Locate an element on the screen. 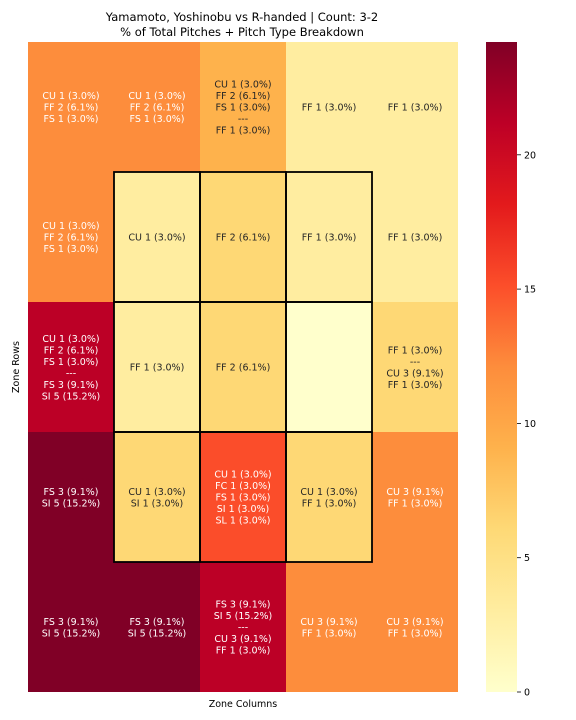 The width and height of the screenshot is (576, 720). cell-label: CU 1 (3.0%) is located at coordinates (156, 238).